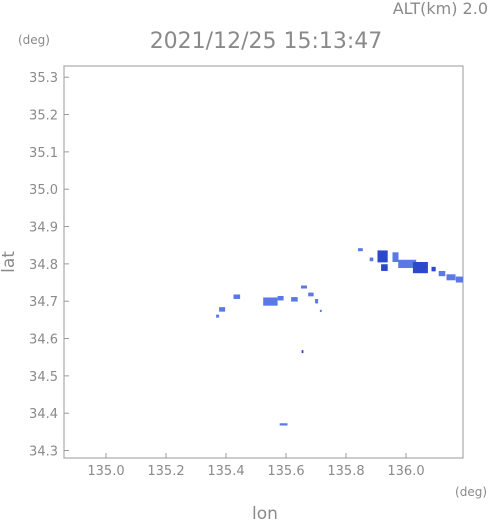 The height and width of the screenshot is (521, 491). I want to click on y-axis-label: lat, so click(9, 262).